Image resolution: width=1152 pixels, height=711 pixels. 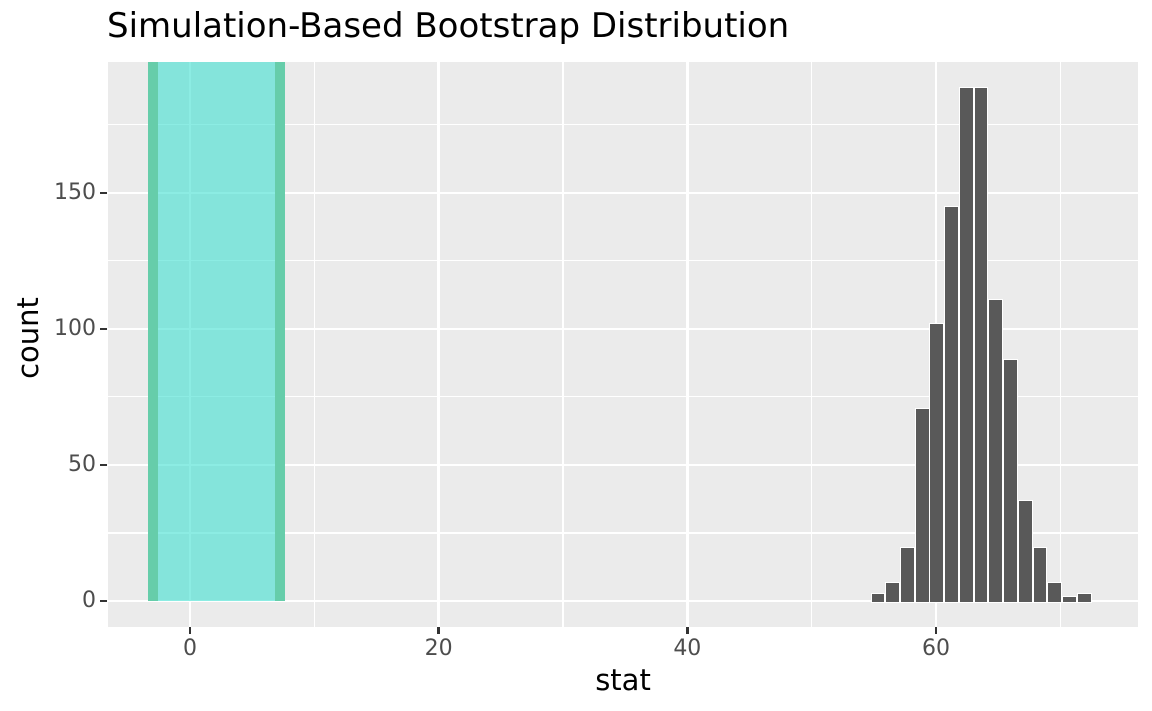 What do you see at coordinates (75, 328) in the screenshot?
I see `y-tick-label: 100` at bounding box center [75, 328].